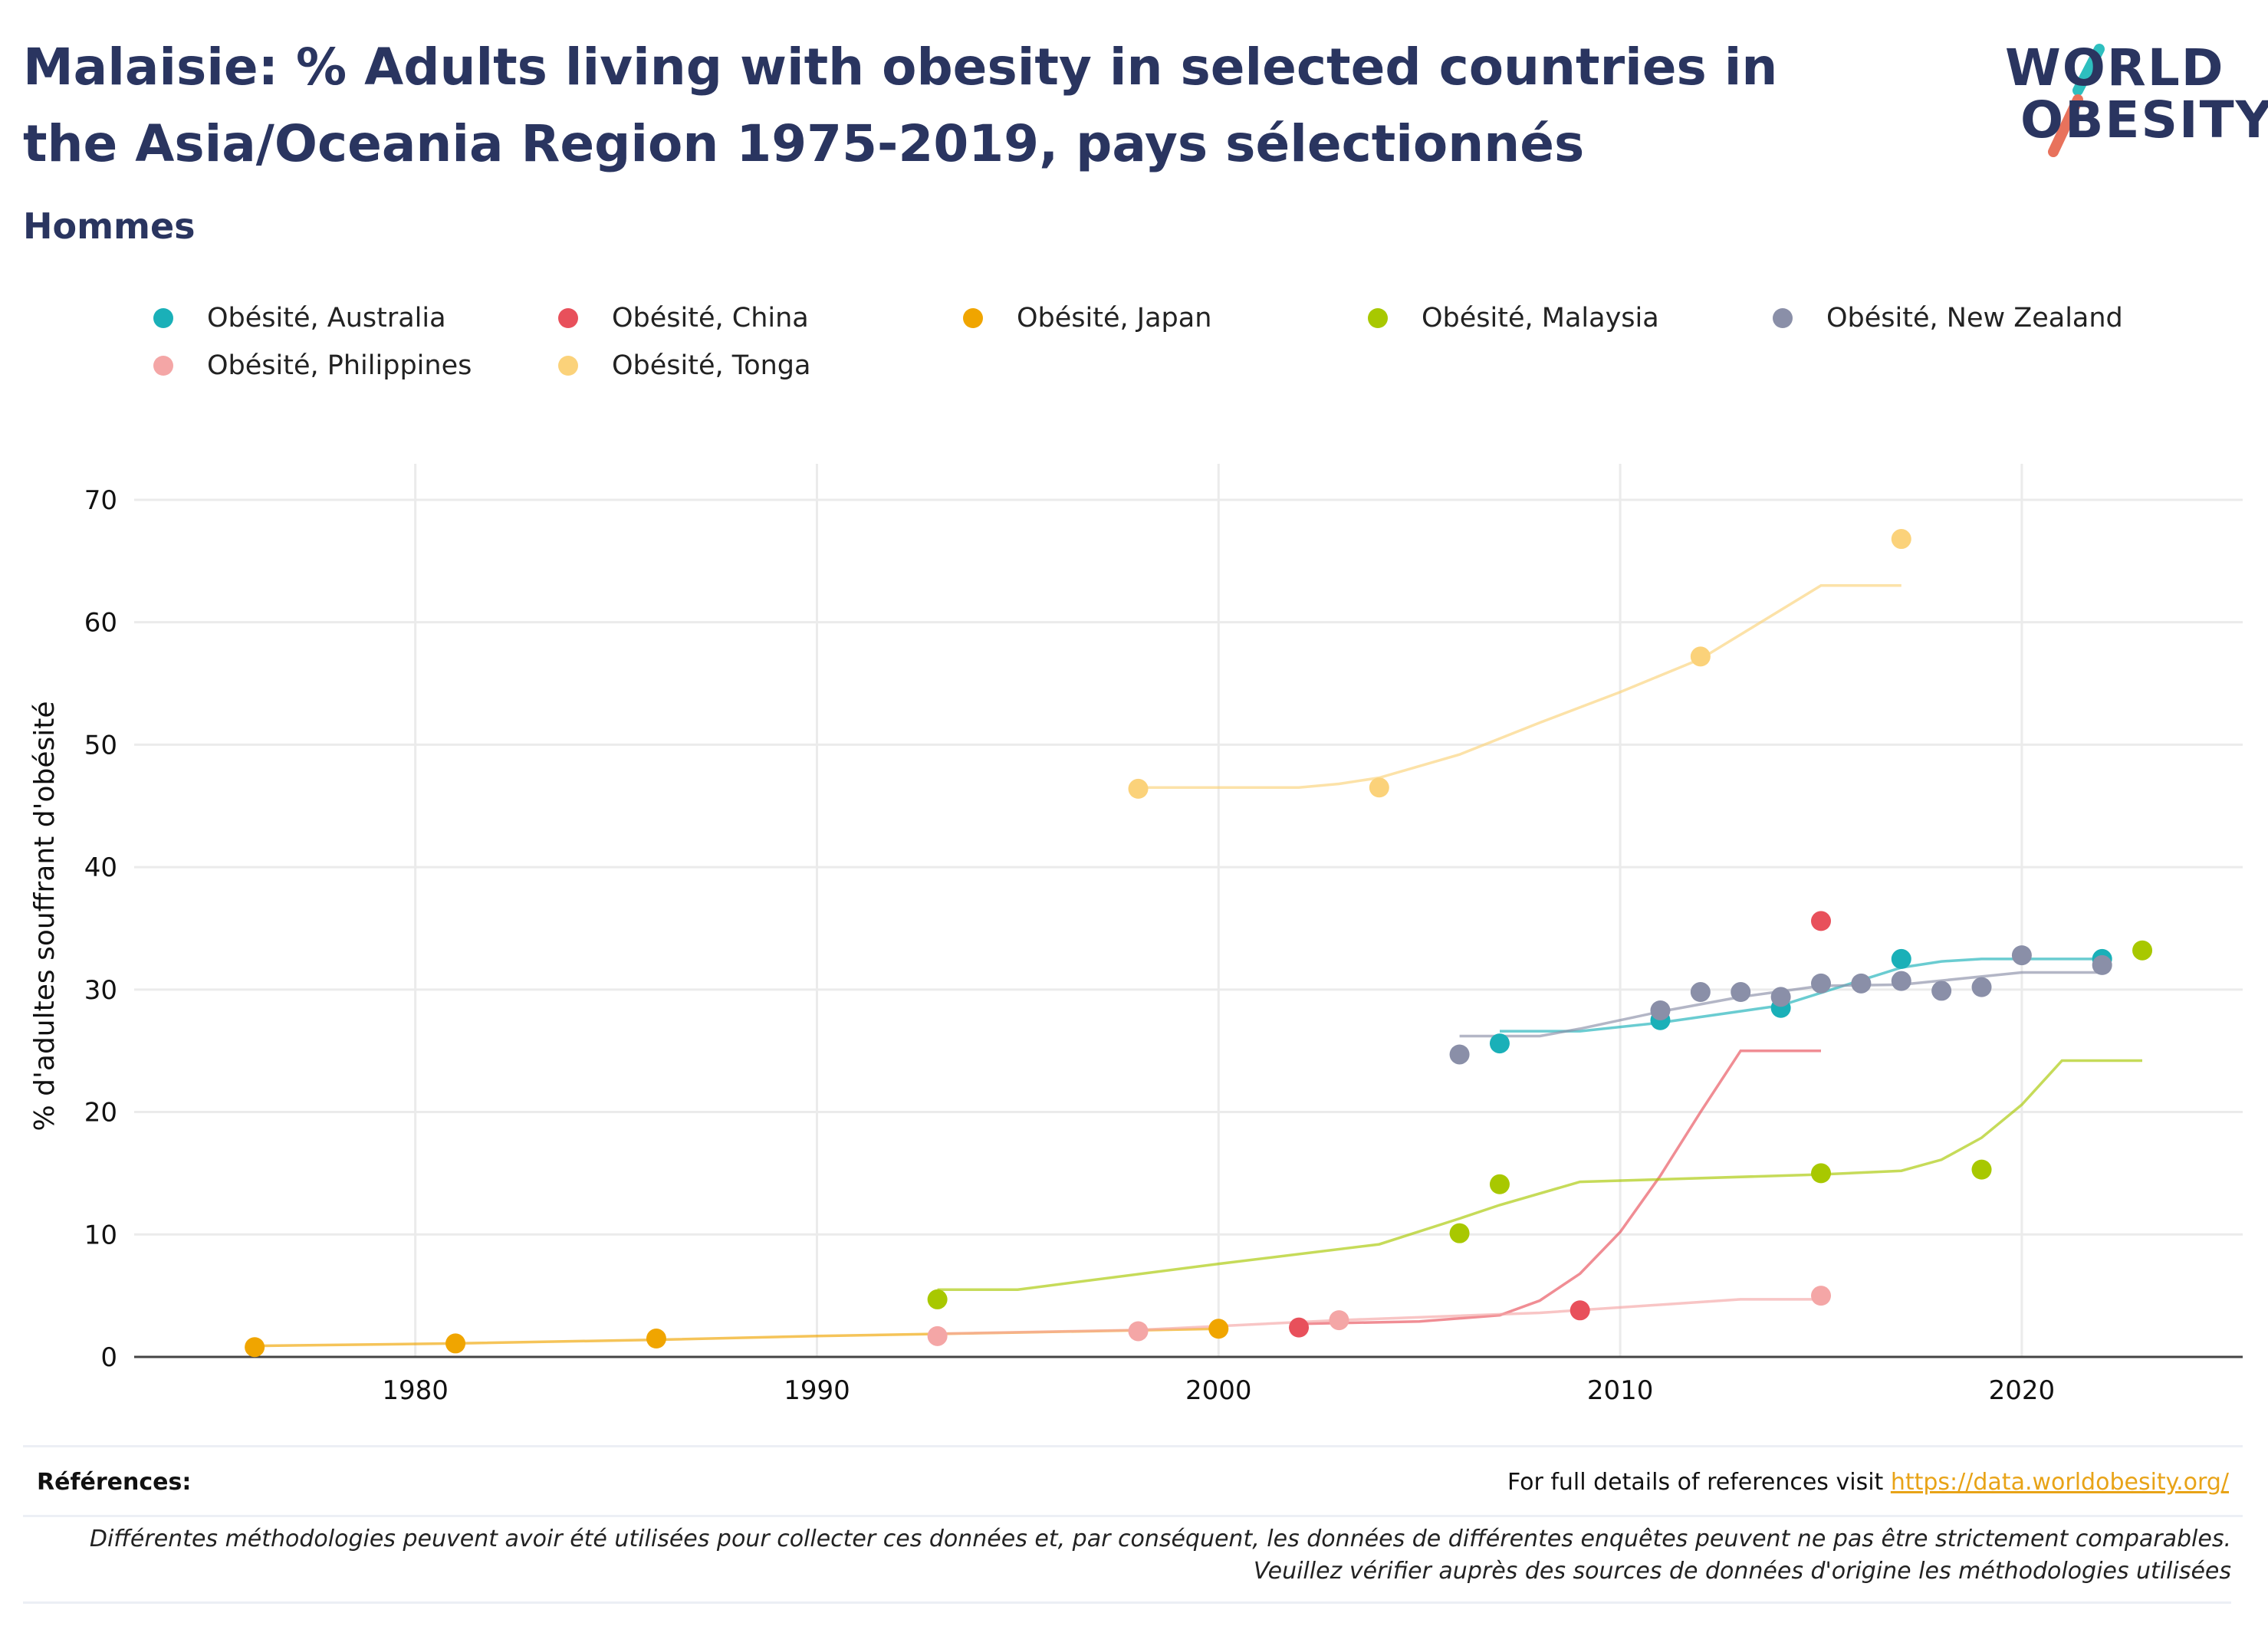 Image resolution: width=2268 pixels, height=1649 pixels. Describe the element at coordinates (1974, 318) in the screenshot. I see `legend-label: Obésité, New Zealand` at that location.